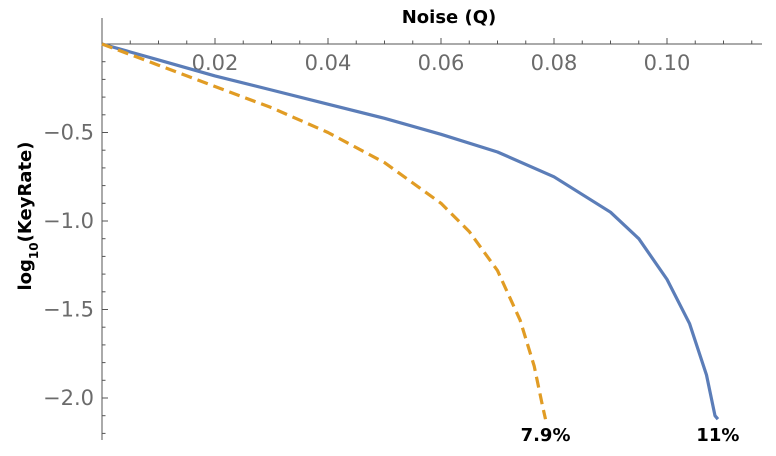  I want to click on x-tick-label: 0.08, so click(554, 63).